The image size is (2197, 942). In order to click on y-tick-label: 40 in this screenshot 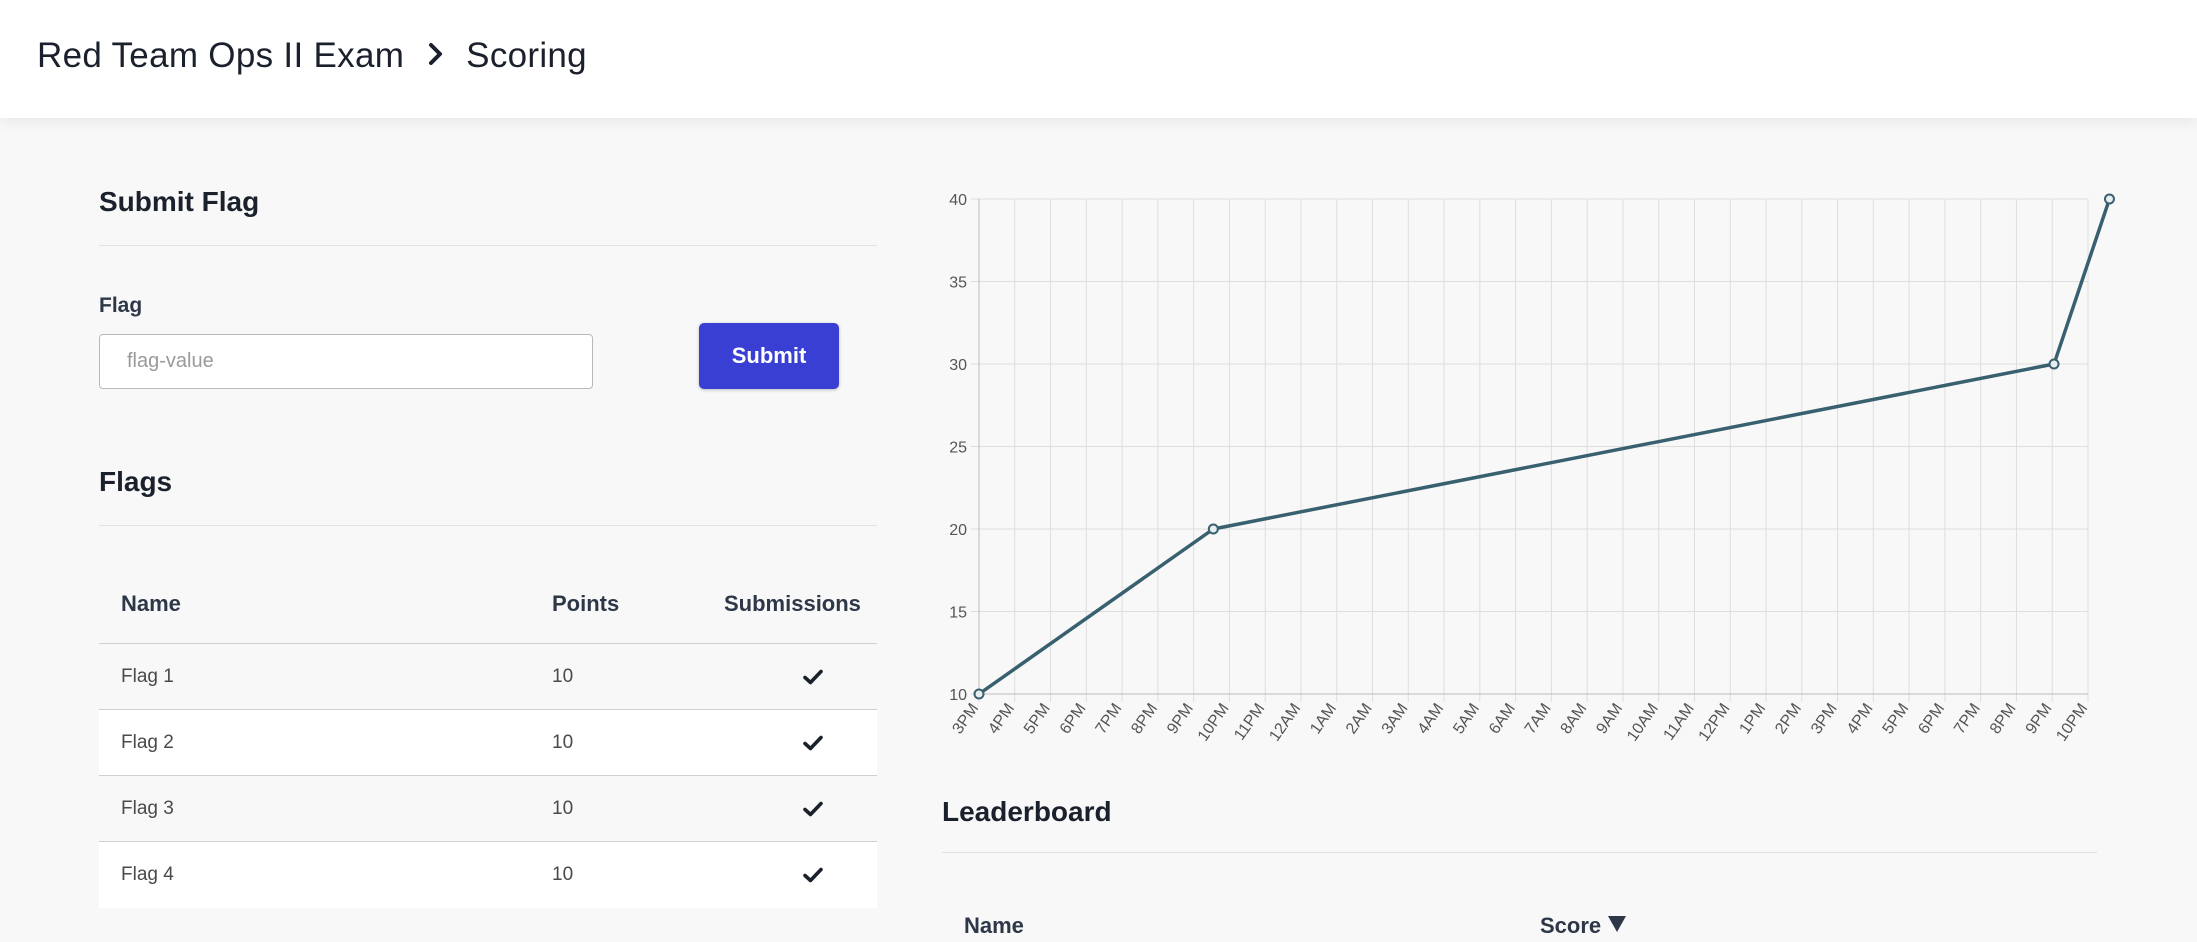, I will do `click(958, 200)`.